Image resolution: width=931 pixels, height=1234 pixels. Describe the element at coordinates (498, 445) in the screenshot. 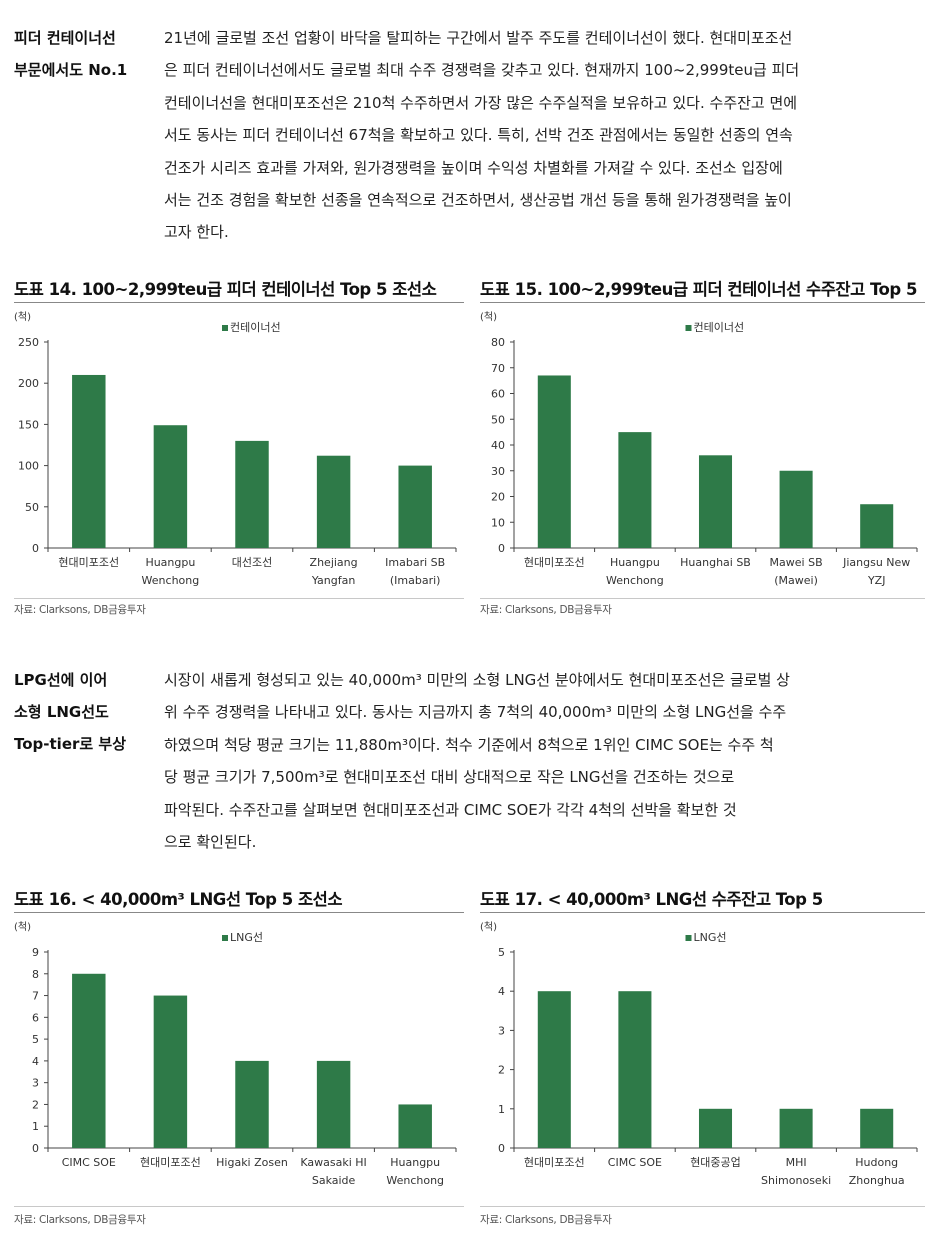

I see `y-tick-label: 40` at that location.